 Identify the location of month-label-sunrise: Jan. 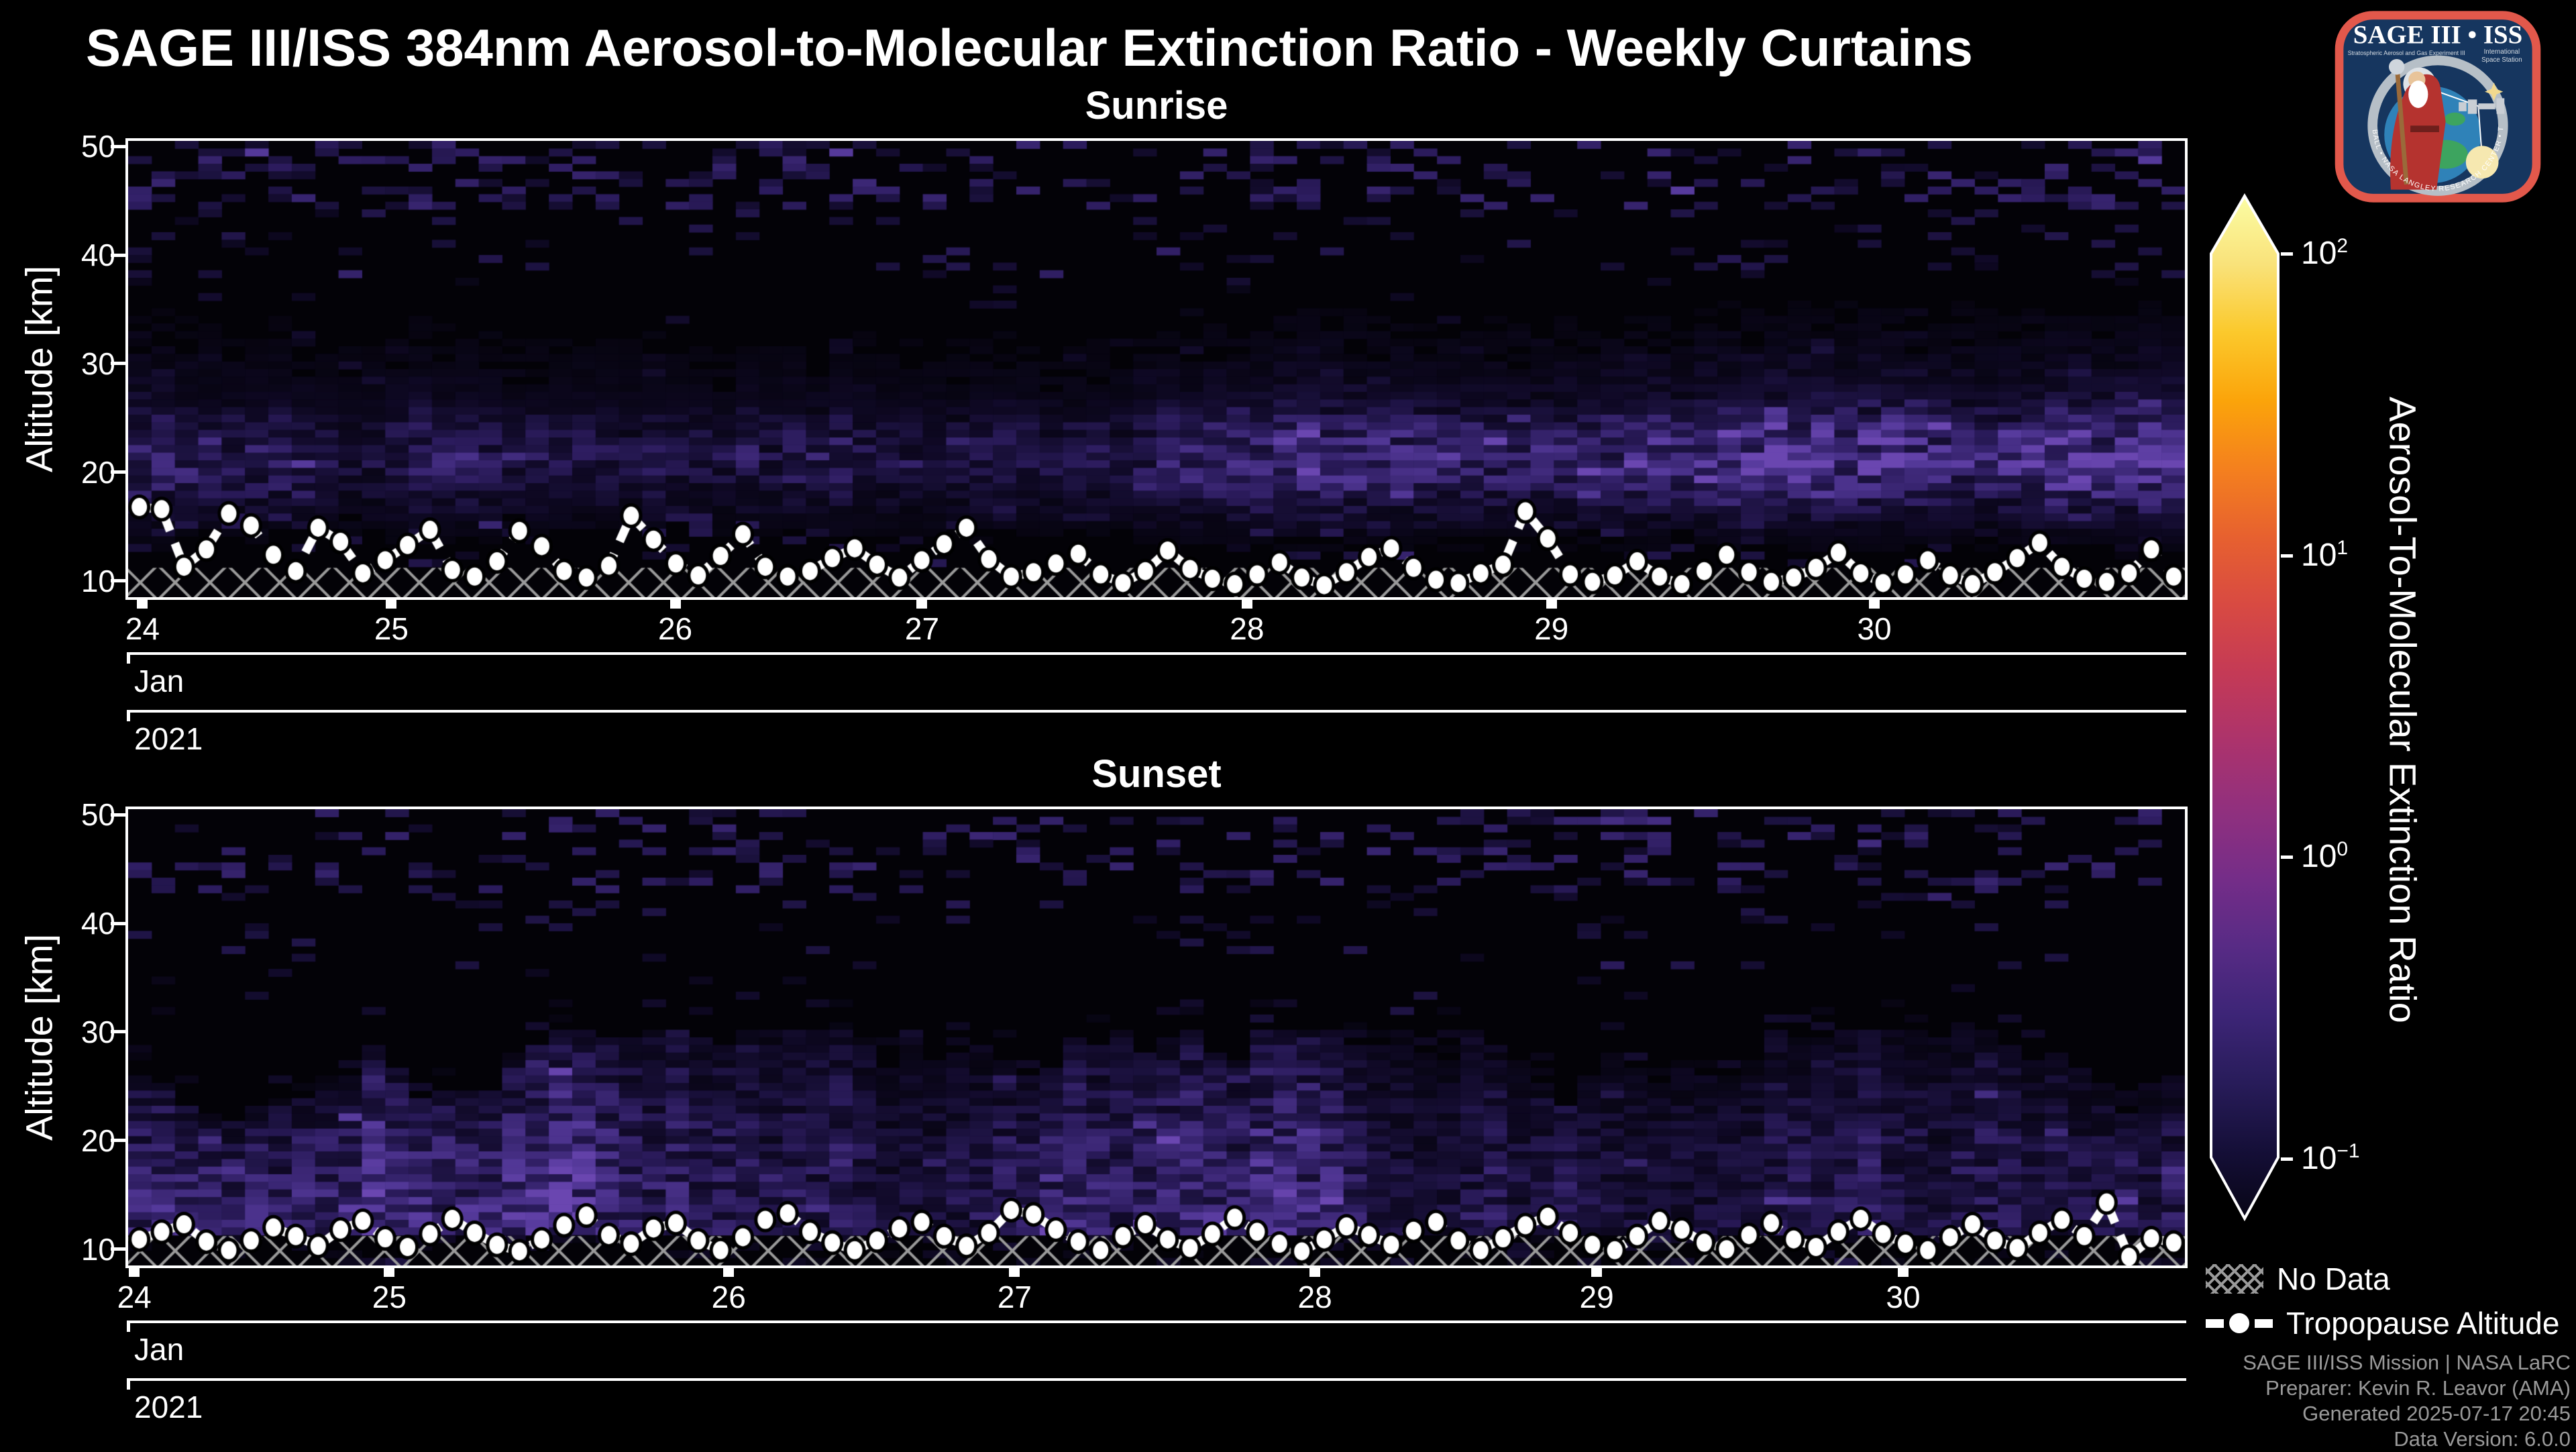
(159, 681).